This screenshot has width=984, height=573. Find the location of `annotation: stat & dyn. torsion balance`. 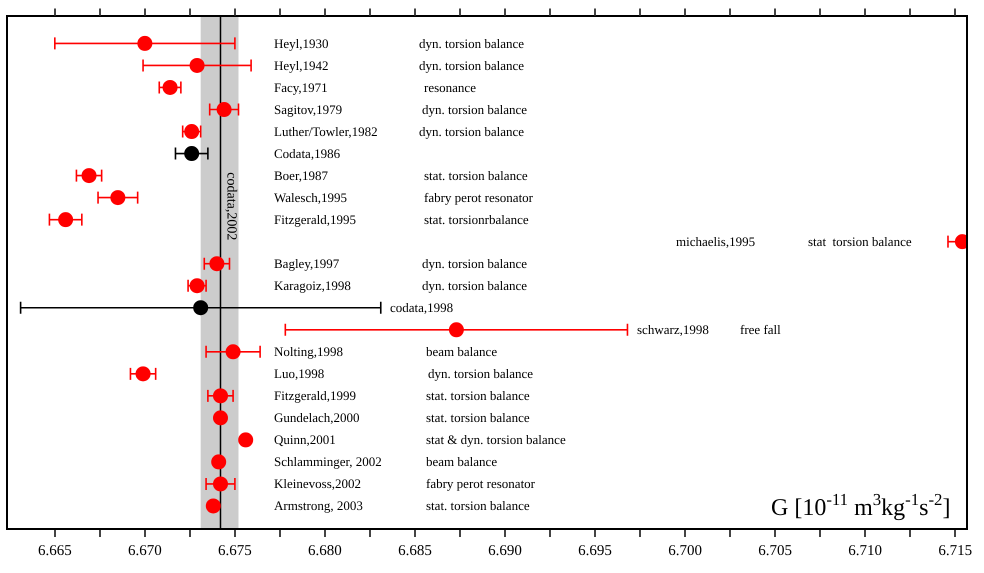

annotation: stat & dyn. torsion balance is located at coordinates (496, 439).